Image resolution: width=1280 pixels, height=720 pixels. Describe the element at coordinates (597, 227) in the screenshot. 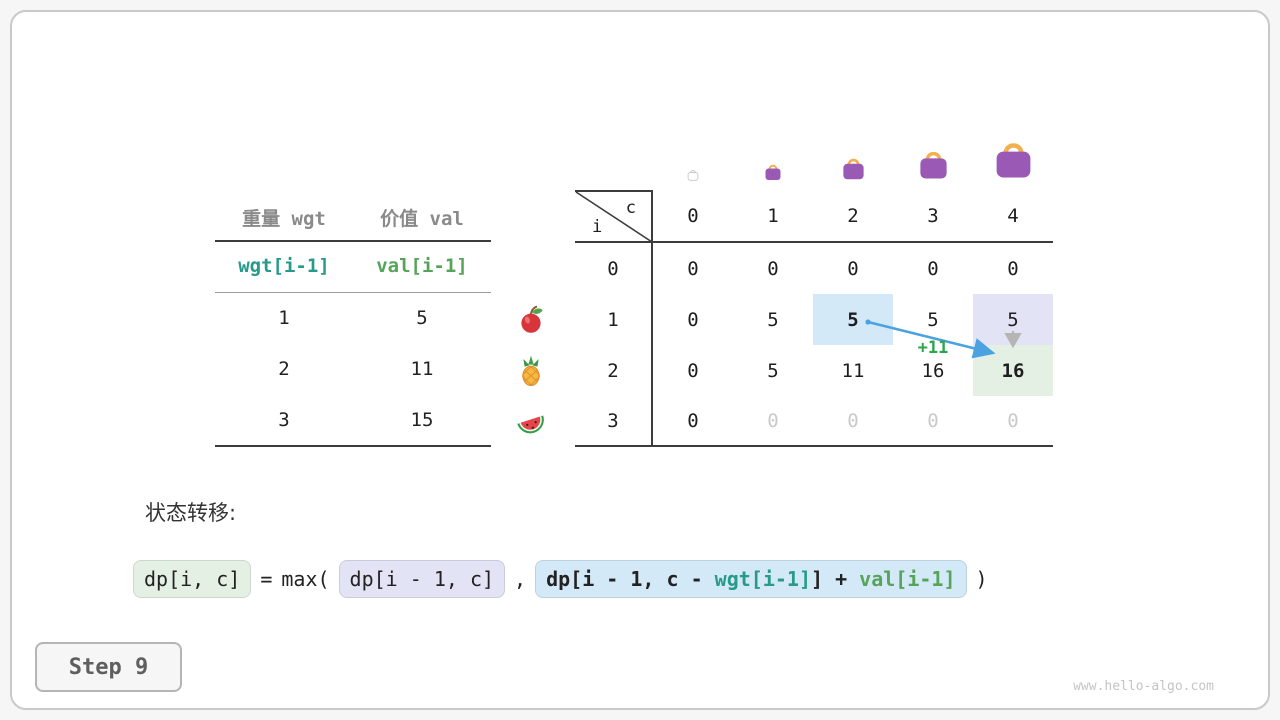

I see `dp-row-axis-label: i` at that location.